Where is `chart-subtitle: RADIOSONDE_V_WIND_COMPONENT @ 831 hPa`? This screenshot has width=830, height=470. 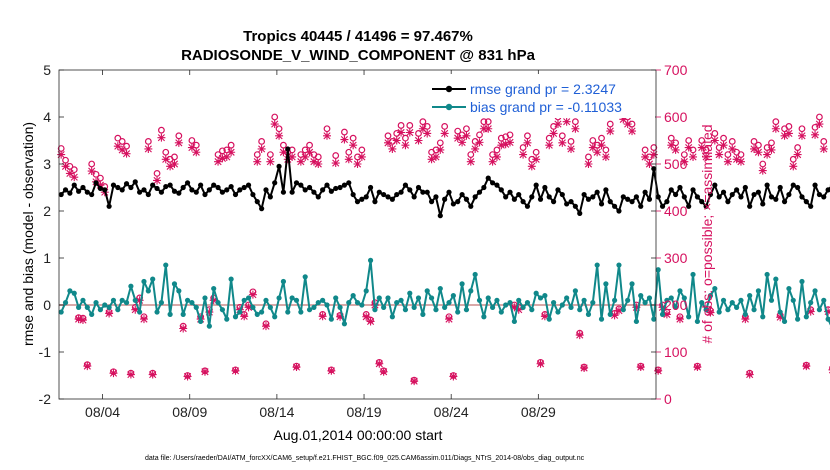
chart-subtitle: RADIOSONDE_V_WIND_COMPONENT @ 831 hPa is located at coordinates (358, 55).